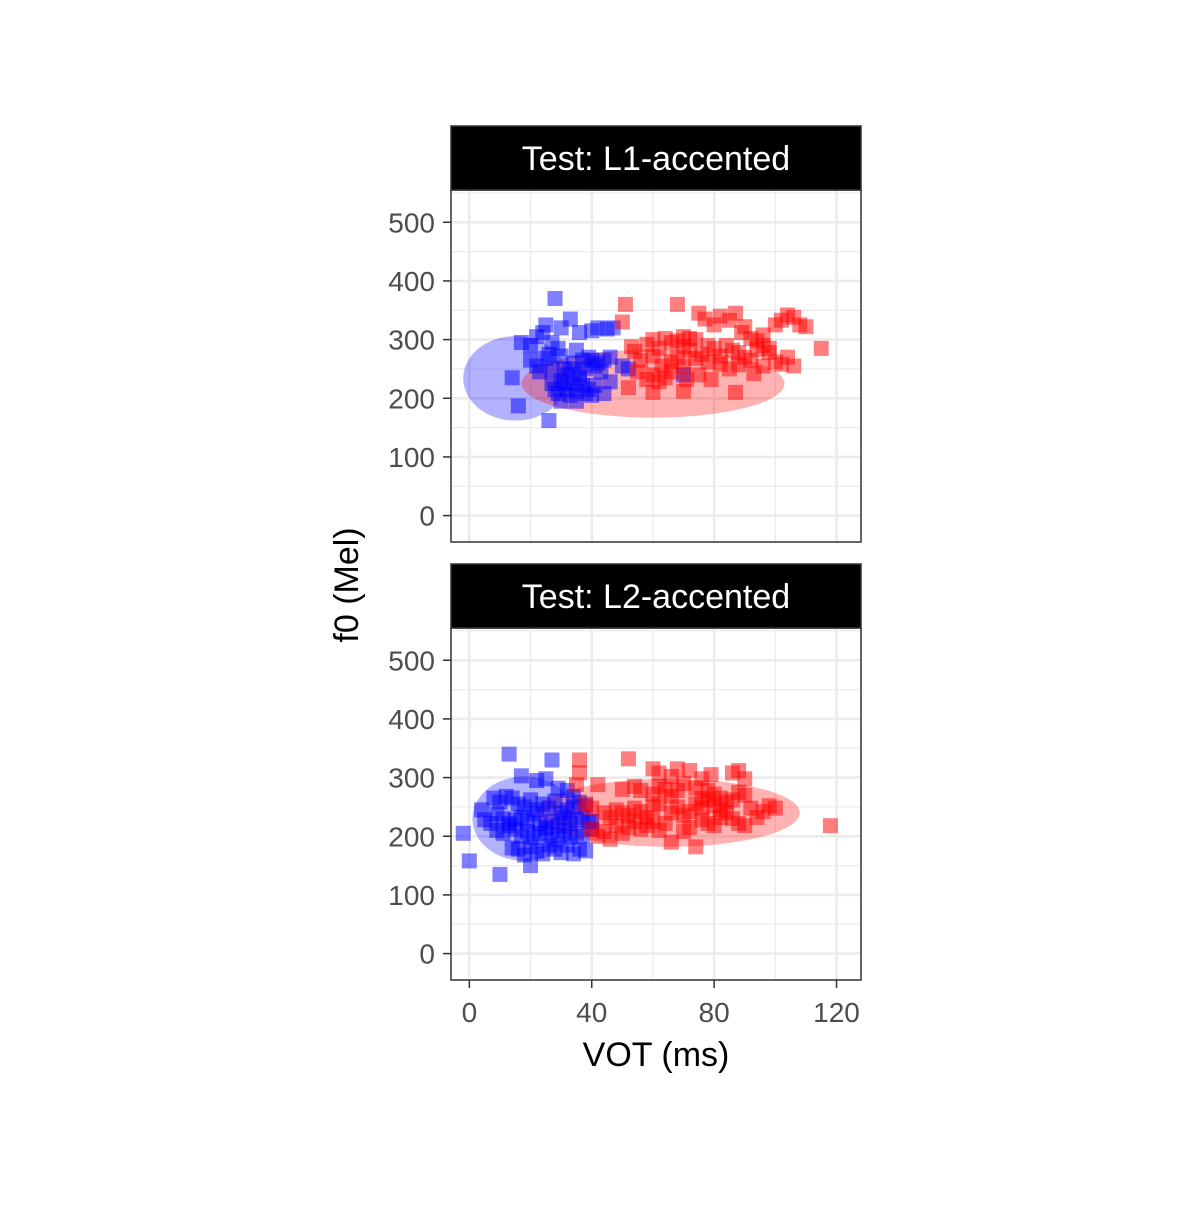 This screenshot has height=1205, width=1200. Describe the element at coordinates (656, 1055) in the screenshot. I see `x-axis-title: VOT (ms)` at that location.